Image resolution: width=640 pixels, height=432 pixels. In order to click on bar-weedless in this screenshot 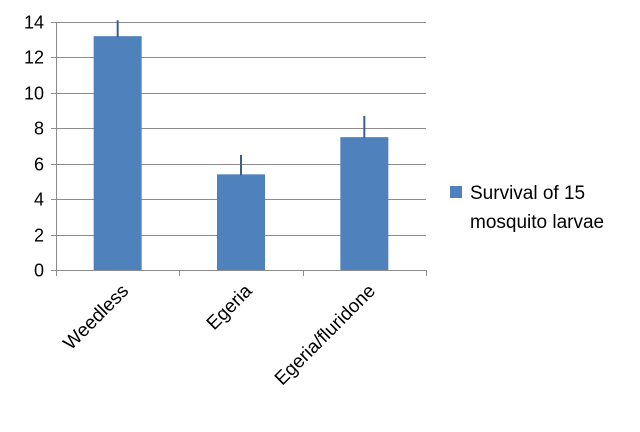, I will do `click(117, 153)`.